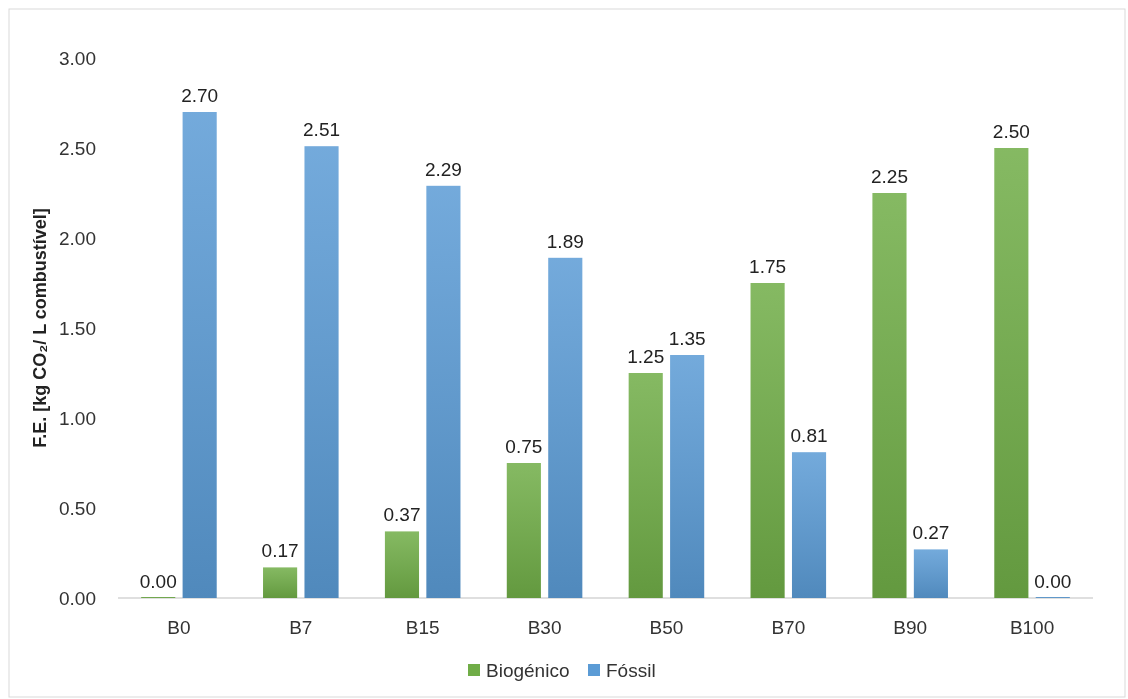 Image resolution: width=1128 pixels, height=699 pixels. I want to click on data-label: 0.81, so click(809, 436).